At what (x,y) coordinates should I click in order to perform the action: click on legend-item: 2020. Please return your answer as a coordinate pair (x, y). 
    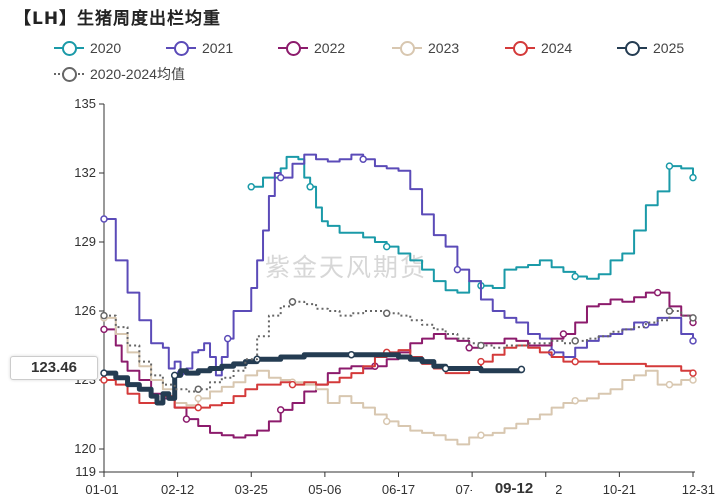
    Looking at the image, I should click on (87, 48).